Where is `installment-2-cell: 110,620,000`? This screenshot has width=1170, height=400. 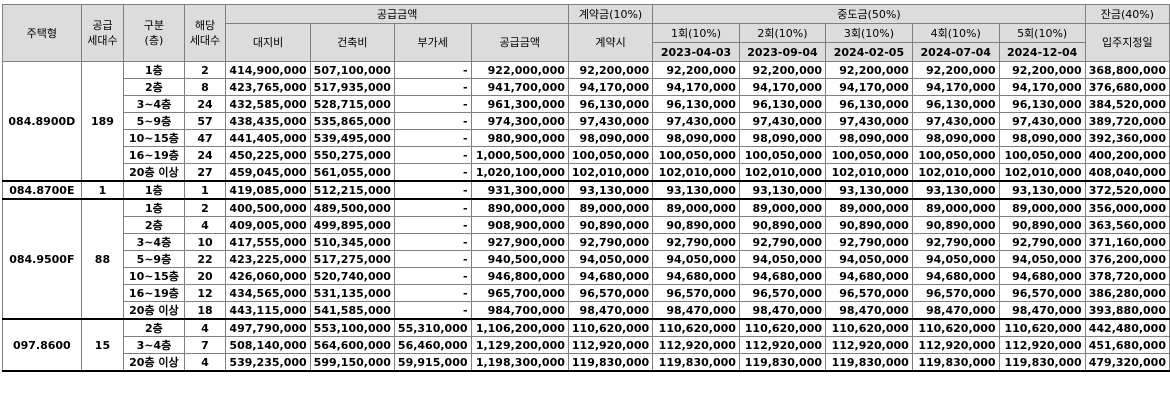 installment-2-cell: 110,620,000 is located at coordinates (782, 327).